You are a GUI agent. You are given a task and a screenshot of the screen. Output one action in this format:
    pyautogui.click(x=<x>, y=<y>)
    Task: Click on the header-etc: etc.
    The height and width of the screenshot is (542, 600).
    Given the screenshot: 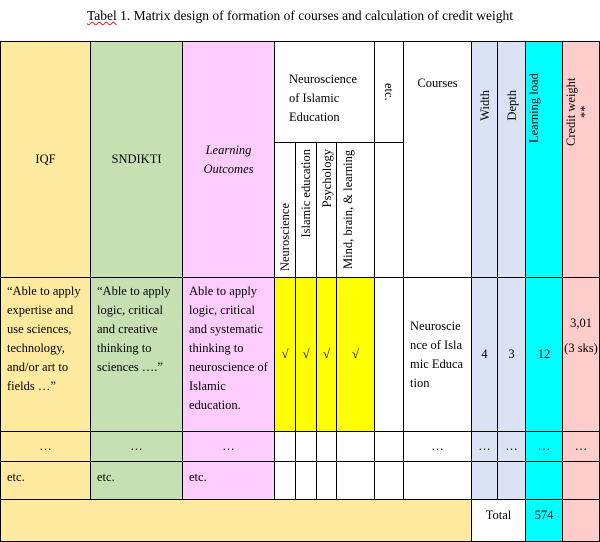 What is the action you would take?
    pyautogui.click(x=389, y=92)
    